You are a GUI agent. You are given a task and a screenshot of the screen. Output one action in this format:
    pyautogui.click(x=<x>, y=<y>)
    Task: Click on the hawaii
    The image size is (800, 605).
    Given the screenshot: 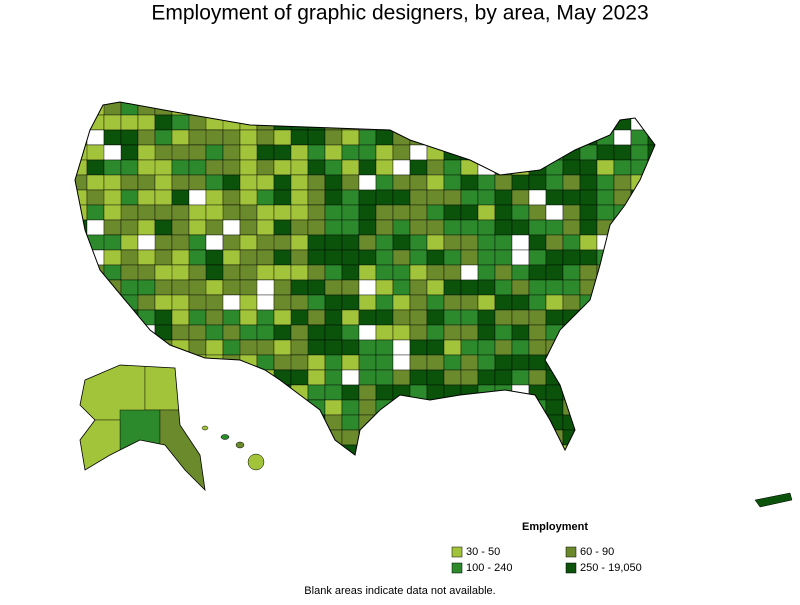 What is the action you would take?
    pyautogui.click(x=233, y=448)
    